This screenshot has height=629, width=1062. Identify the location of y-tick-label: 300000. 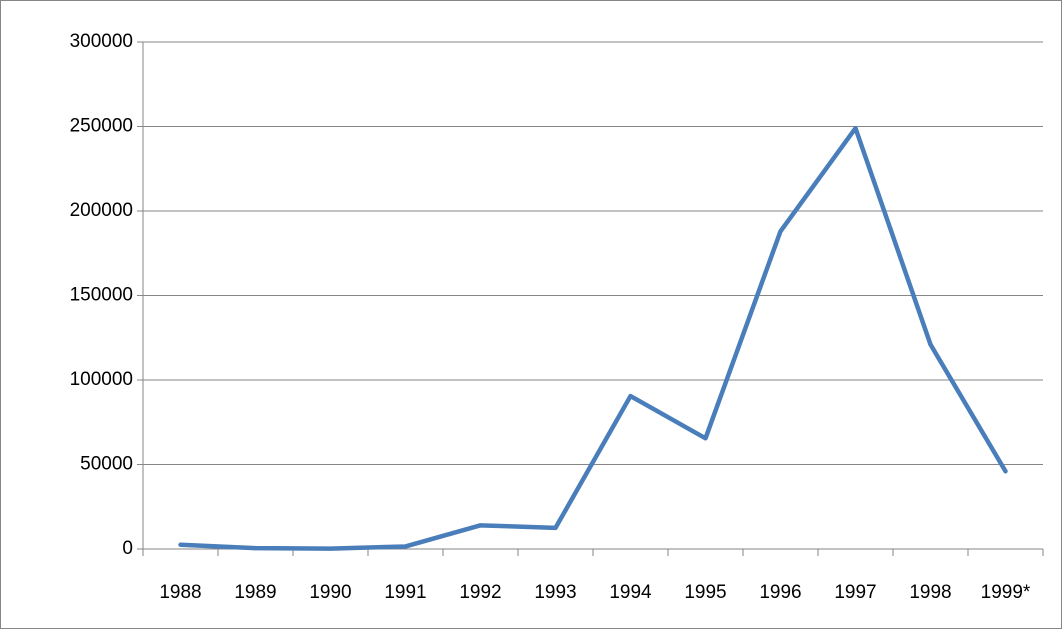
(101, 41).